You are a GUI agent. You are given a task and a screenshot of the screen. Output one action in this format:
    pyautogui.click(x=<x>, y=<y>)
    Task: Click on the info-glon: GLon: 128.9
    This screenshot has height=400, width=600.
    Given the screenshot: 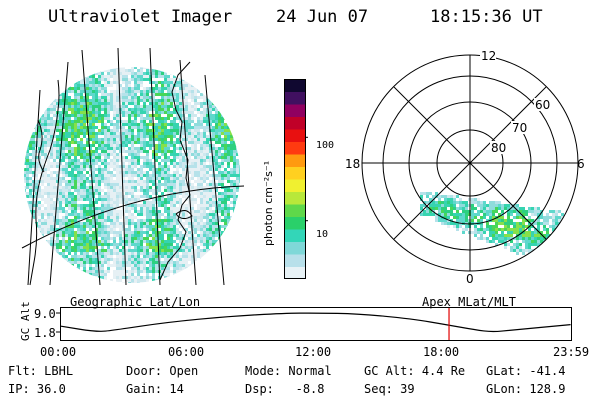 What is the action you would take?
    pyautogui.click(x=526, y=389)
    